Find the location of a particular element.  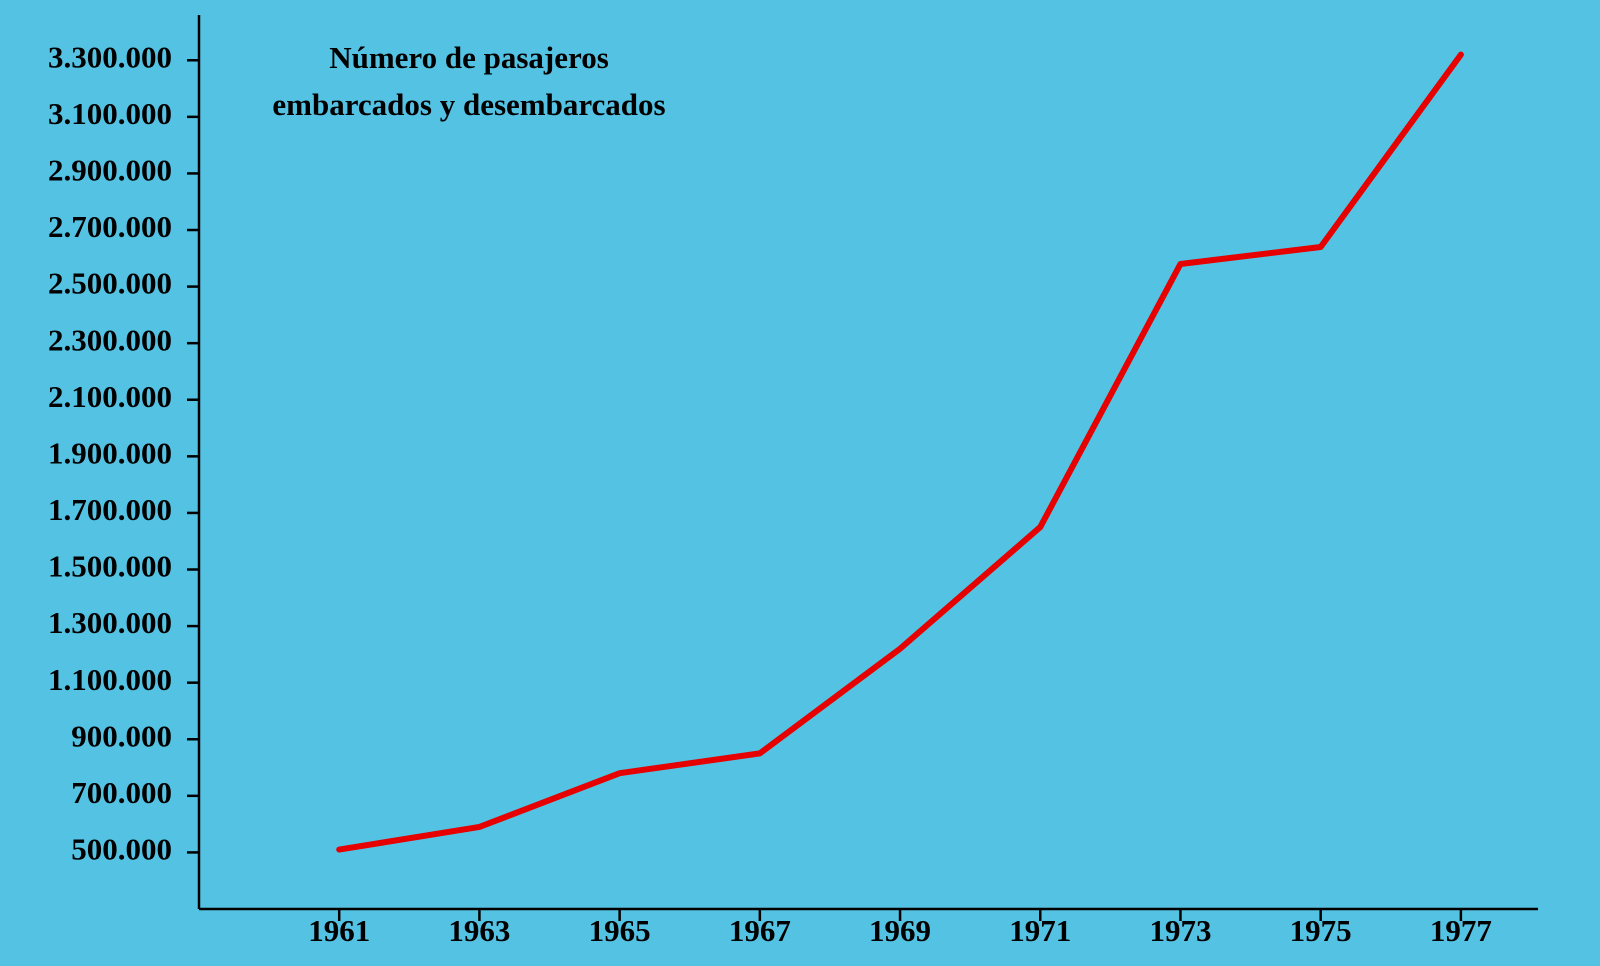

y-tick-label: 2.100.000 is located at coordinates (110, 396).